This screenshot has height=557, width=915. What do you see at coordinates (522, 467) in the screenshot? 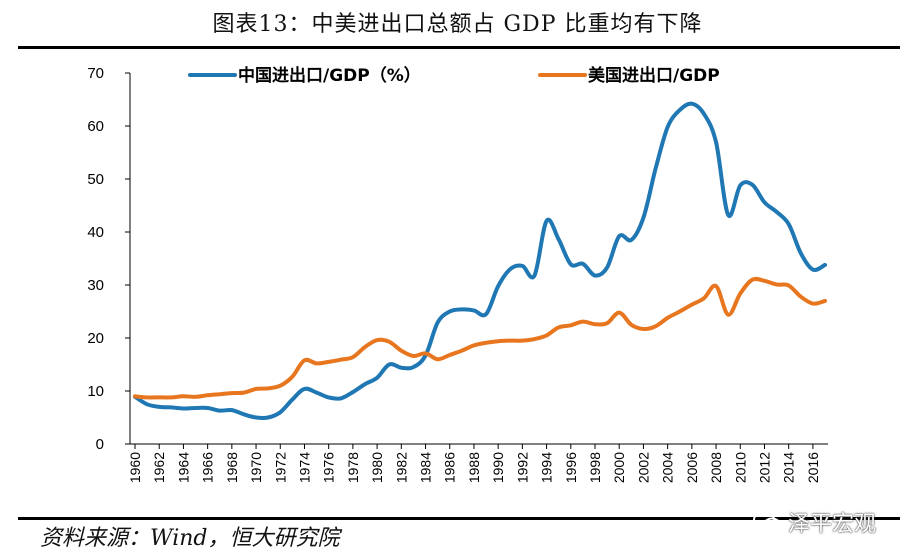
I see `x-tick-label: 1992` at bounding box center [522, 467].